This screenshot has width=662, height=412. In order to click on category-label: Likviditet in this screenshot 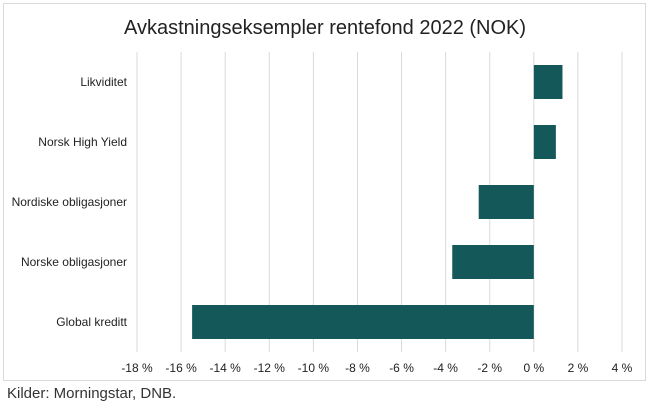, I will do `click(103, 82)`.